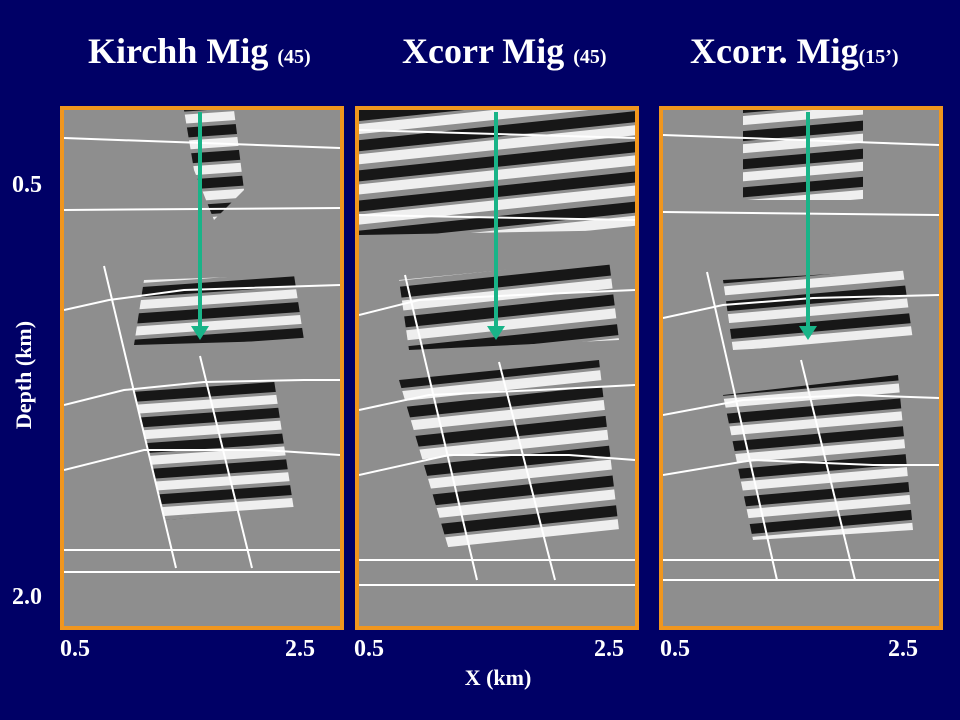 Image resolution: width=960 pixels, height=720 pixels. Describe the element at coordinates (675, 649) in the screenshot. I see `x-tick-left-panel3: 0.5` at that location.